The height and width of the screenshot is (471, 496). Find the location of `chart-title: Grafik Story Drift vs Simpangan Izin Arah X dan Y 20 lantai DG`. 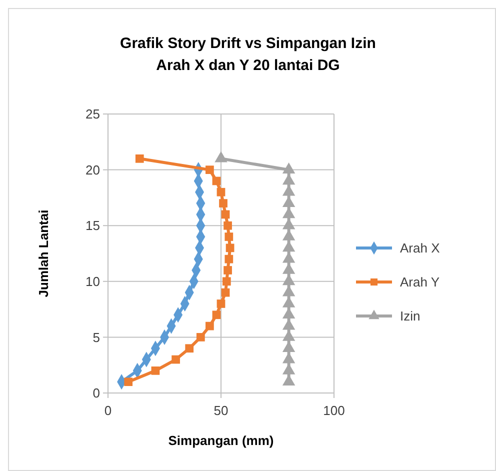

chart-title: Grafik Story Drift vs Simpangan Izin Arah X dan Y 20 lantai DG is located at coordinates (248, 54).